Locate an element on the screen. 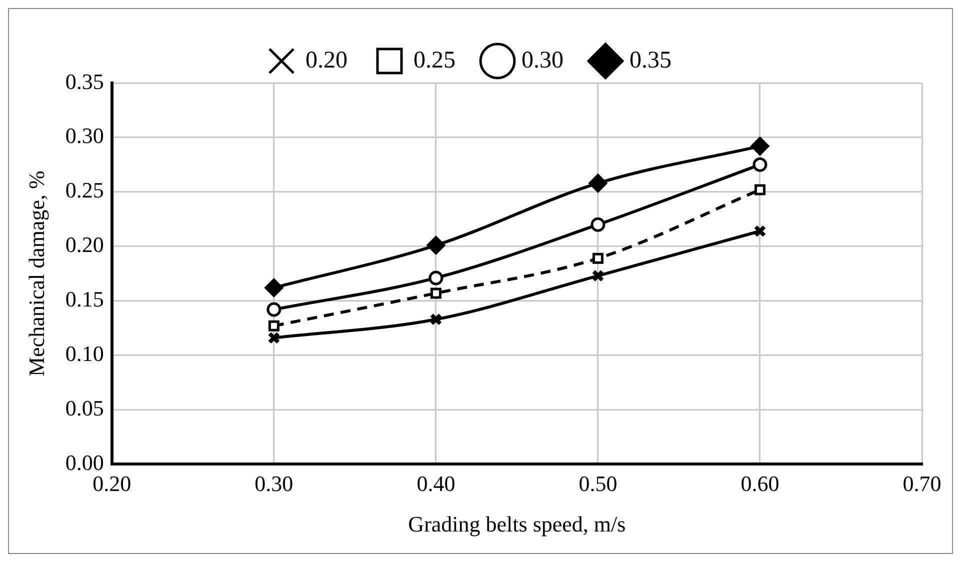 Image resolution: width=961 pixels, height=562 pixels. x-tick-label: 0.70 is located at coordinates (922, 483).